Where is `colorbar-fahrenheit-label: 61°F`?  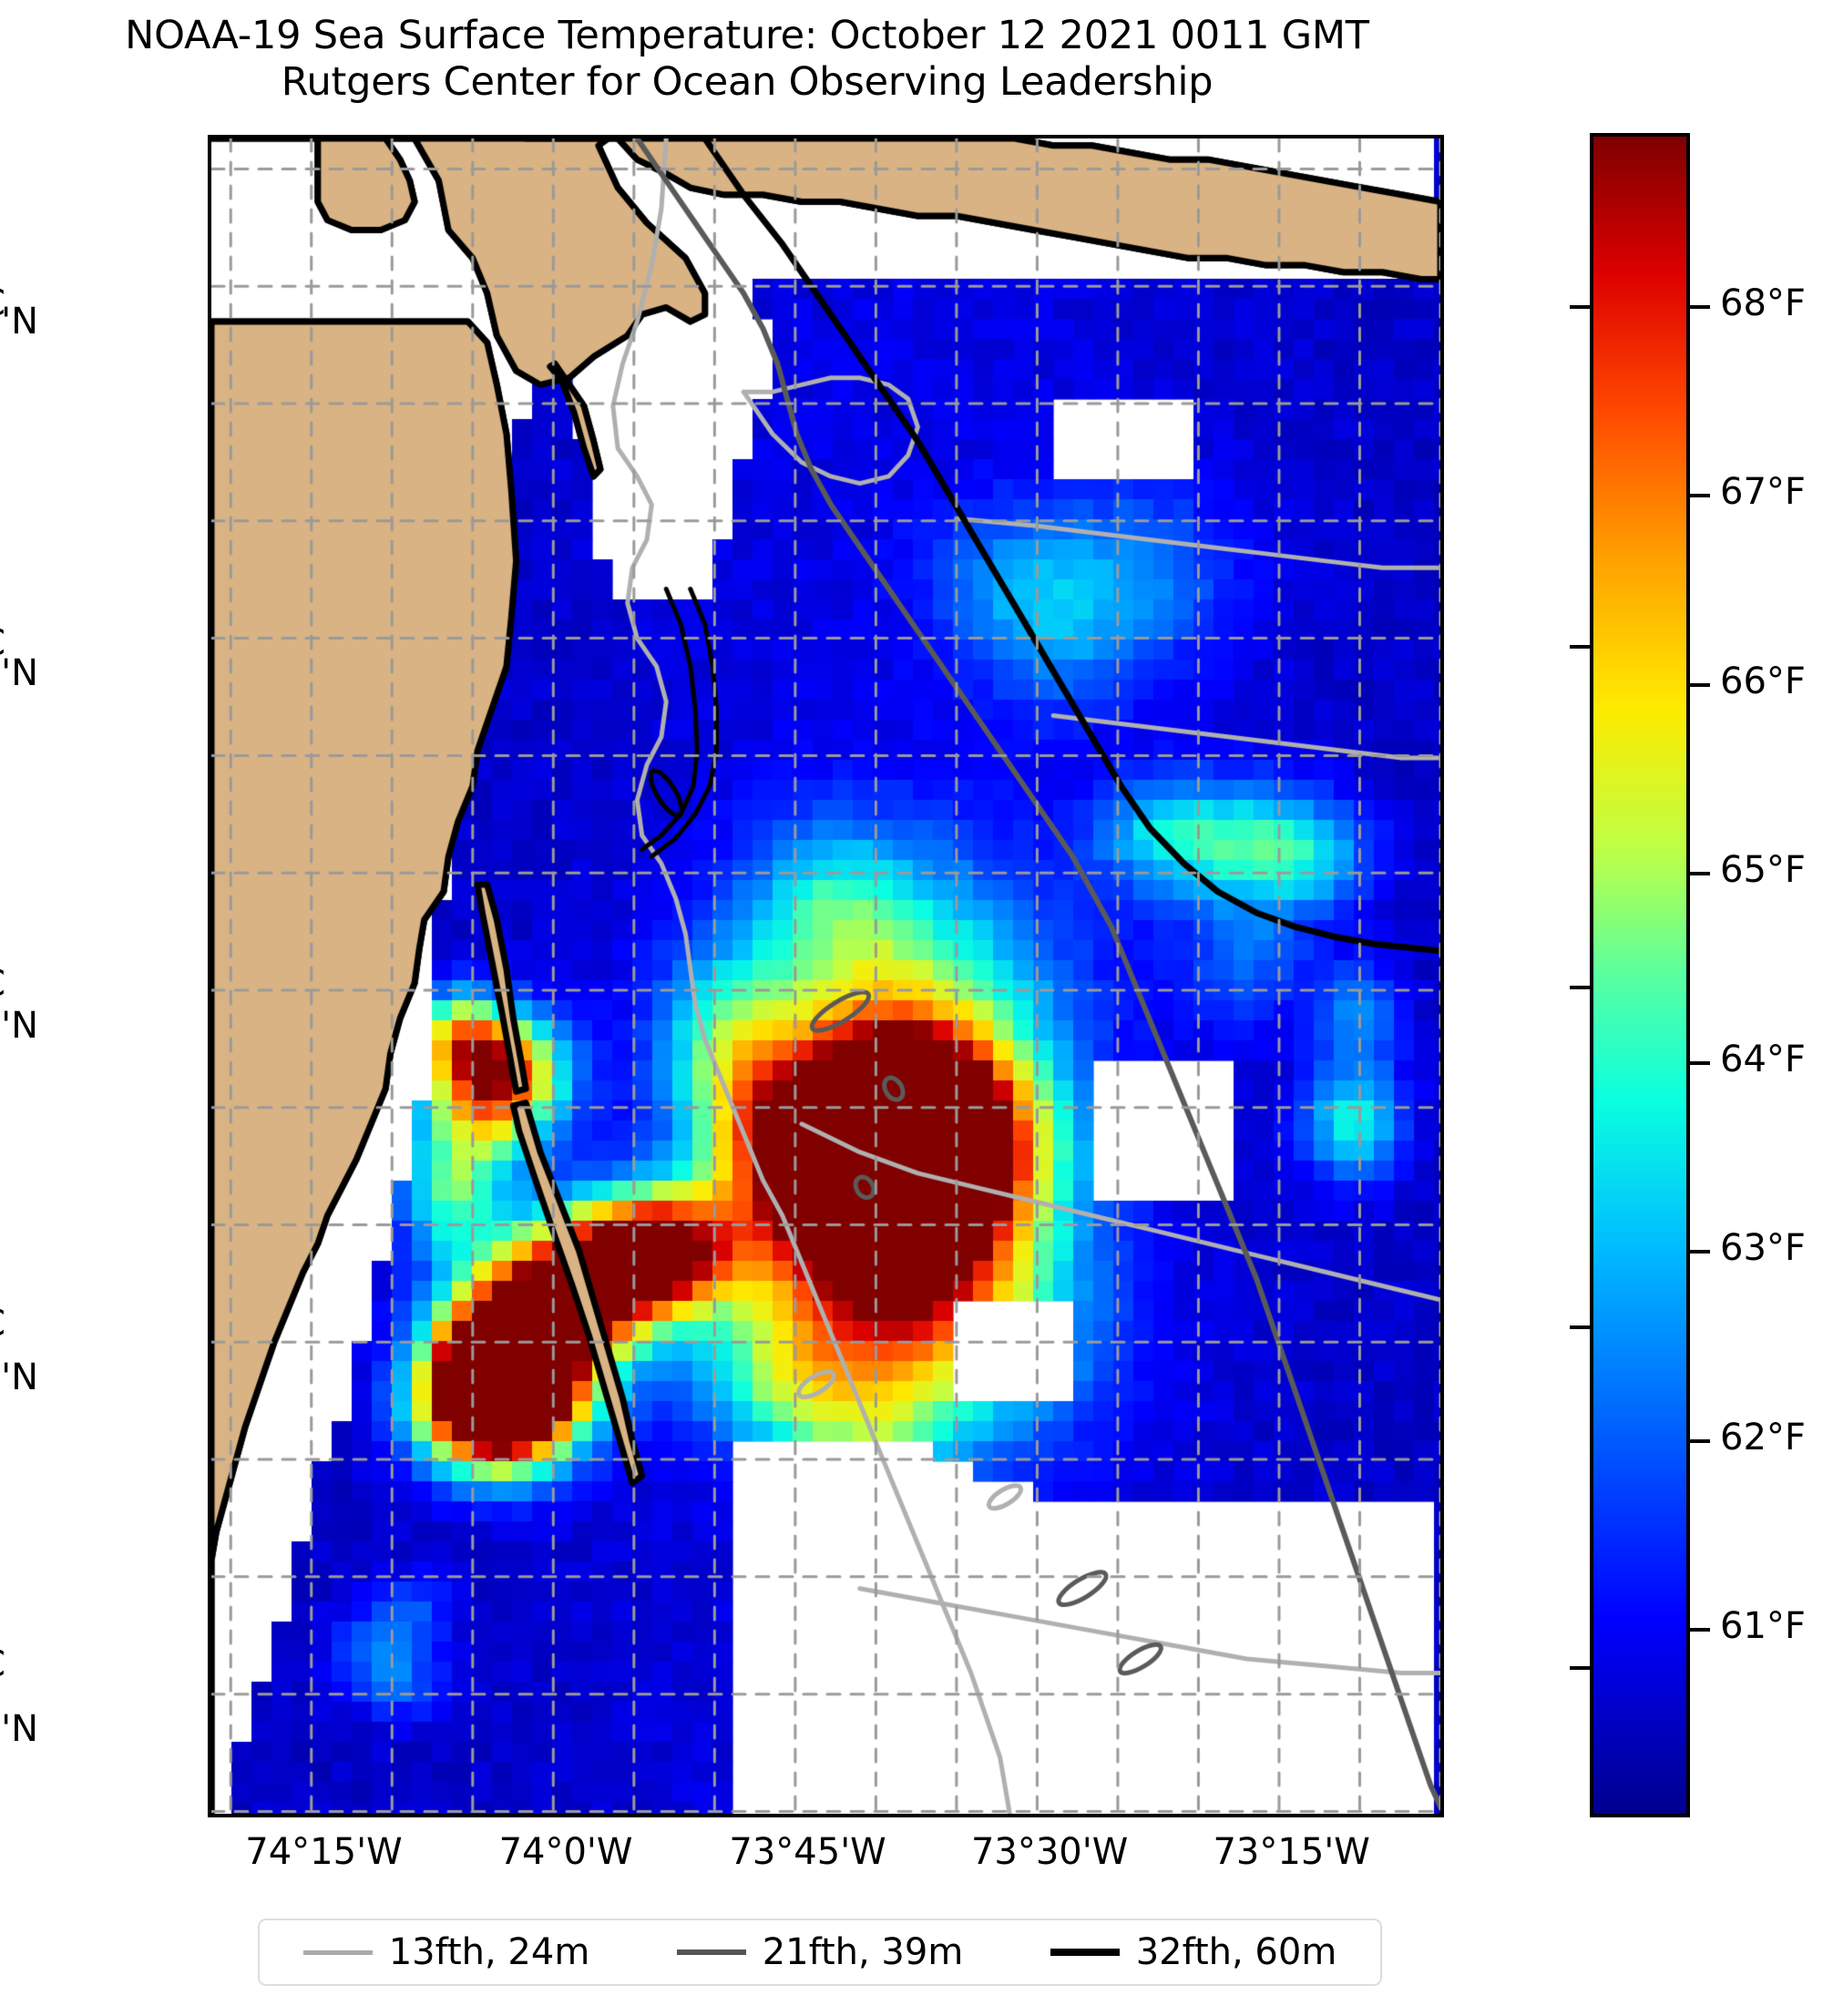
colorbar-fahrenheit-label: 61°F is located at coordinates (1763, 1626).